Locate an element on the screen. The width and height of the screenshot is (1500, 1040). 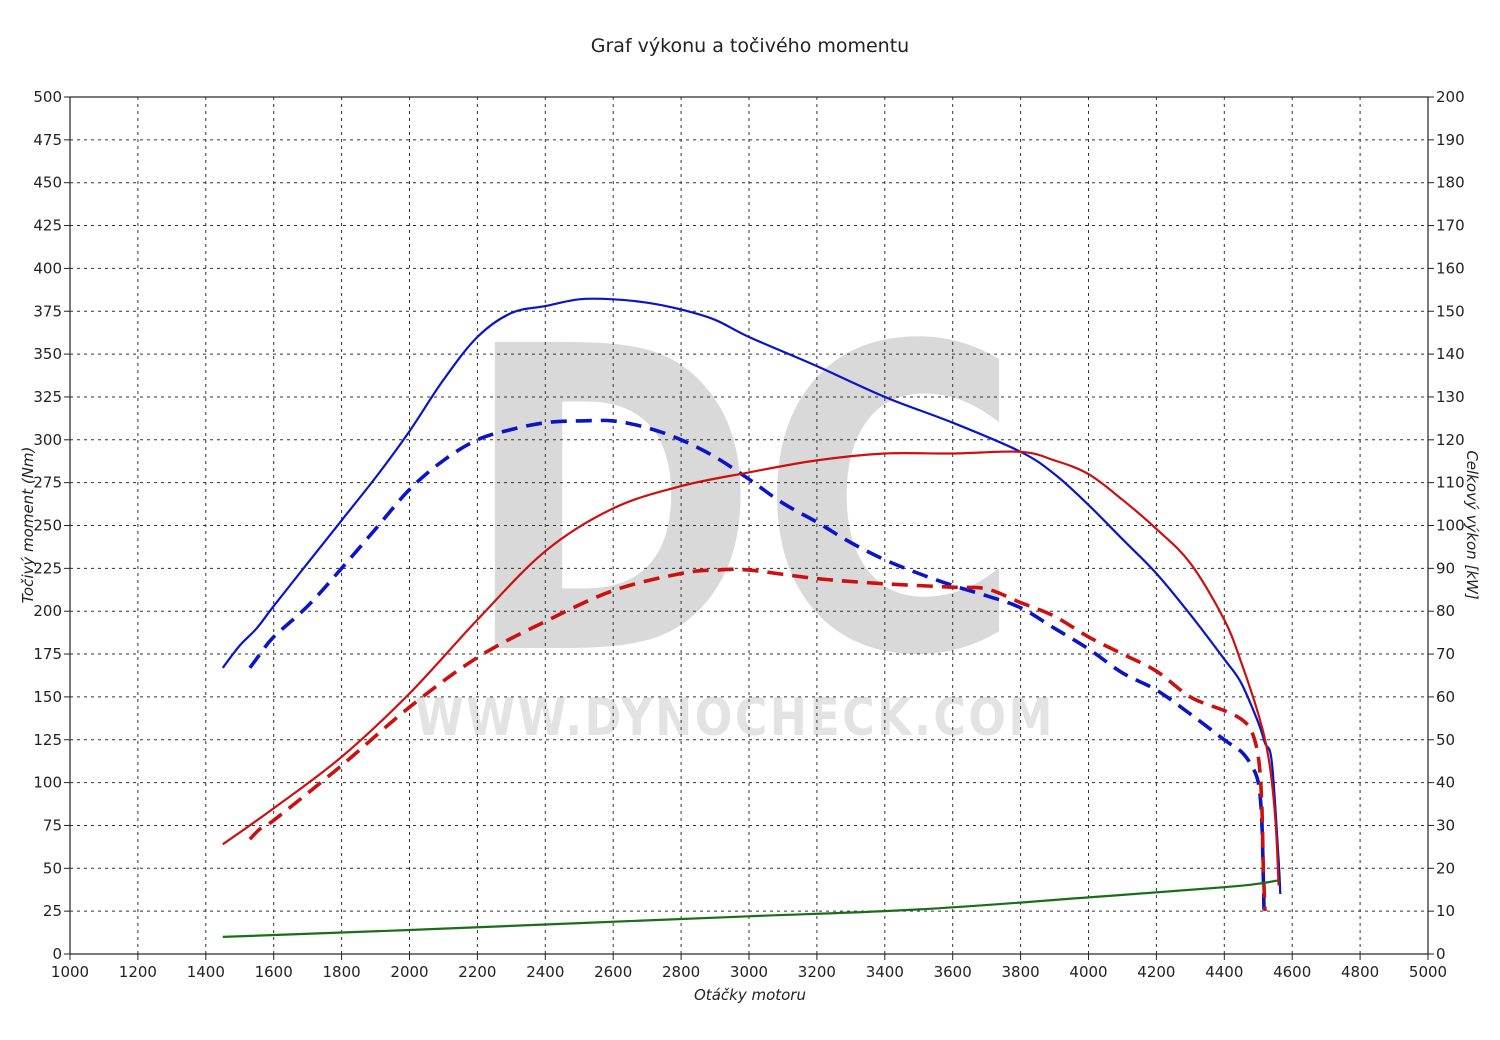
watermark-url: WWW.DYNOCHECK.COM is located at coordinates (735, 718).